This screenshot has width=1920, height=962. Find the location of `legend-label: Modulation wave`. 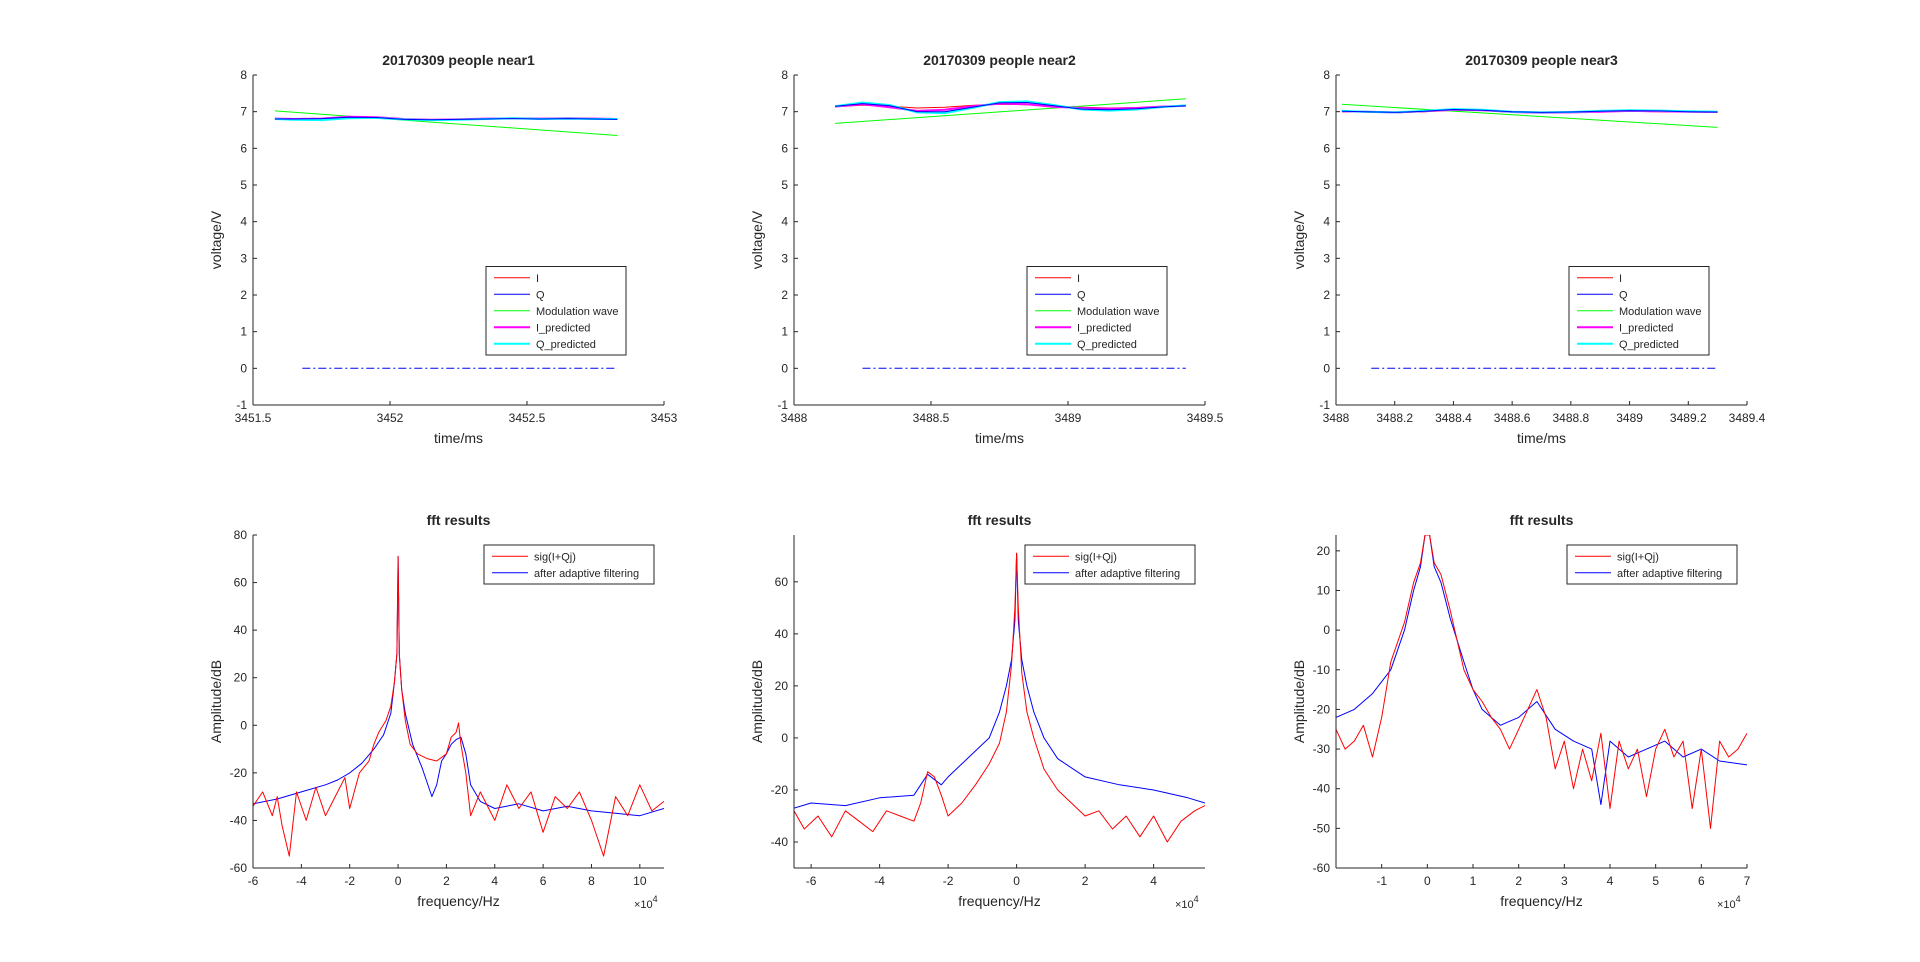

legend-label: Modulation wave is located at coordinates (577, 312).